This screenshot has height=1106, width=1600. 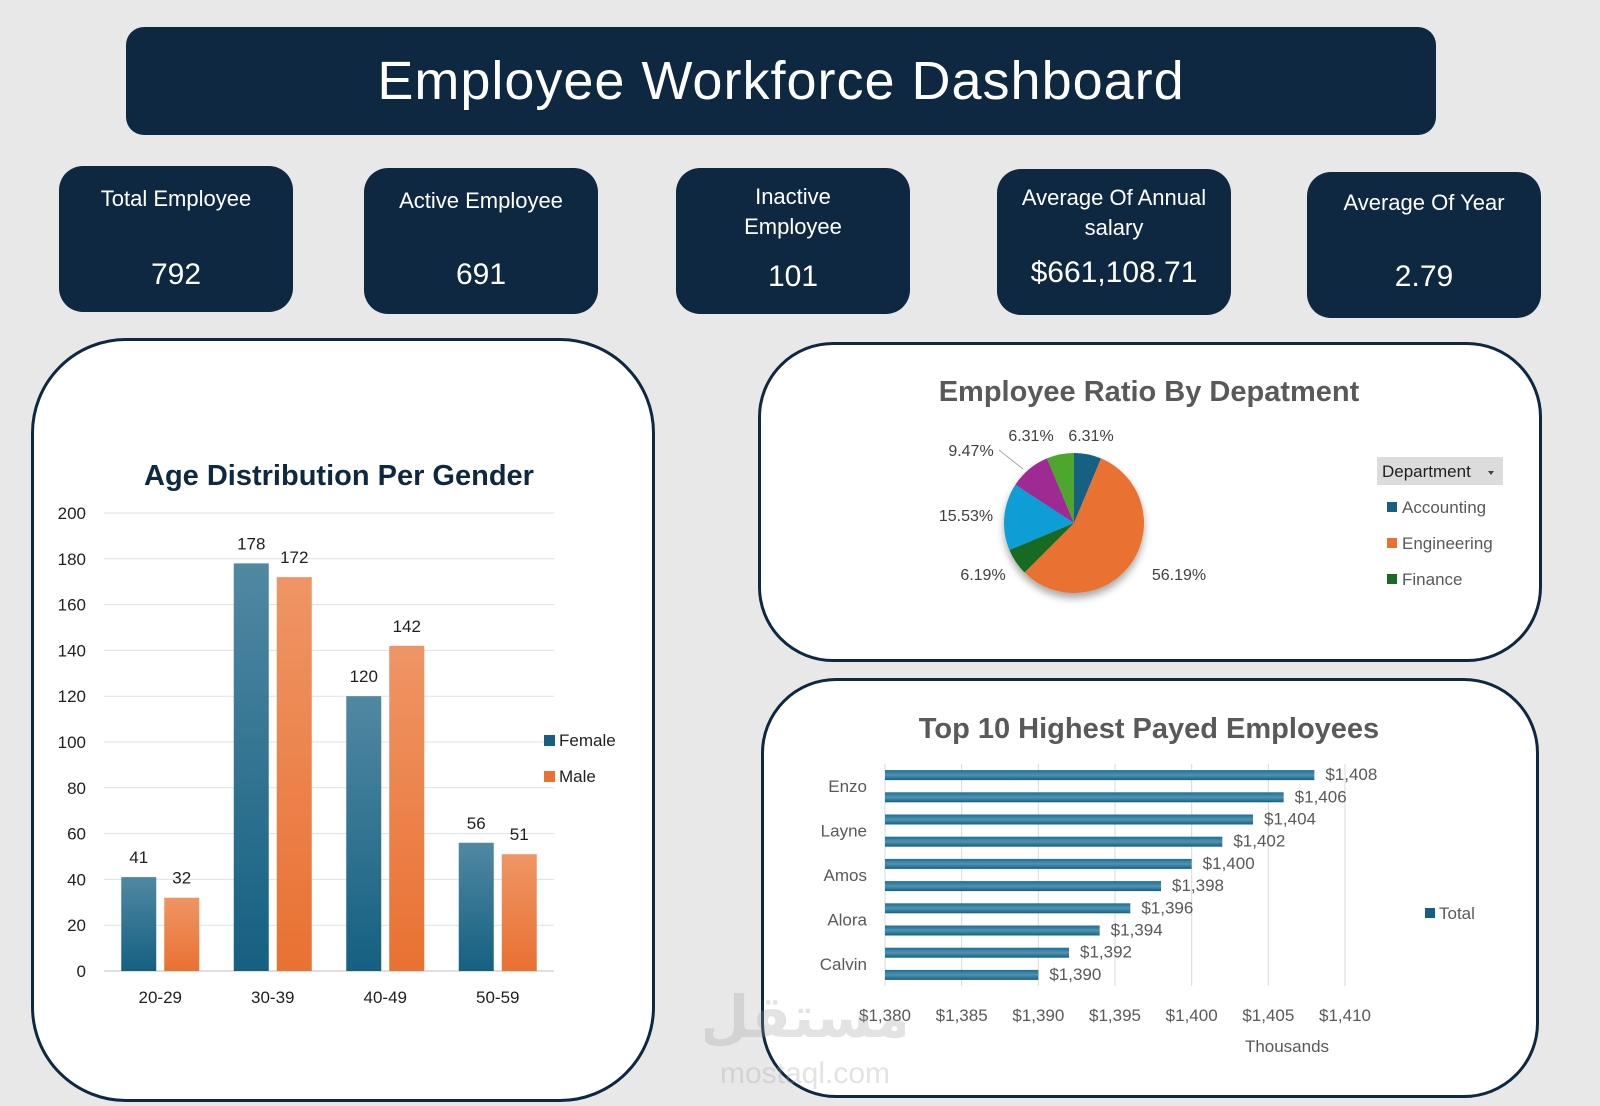 I want to click on chart-title: Employee Ratio By Depatment, so click(x=1149, y=392).